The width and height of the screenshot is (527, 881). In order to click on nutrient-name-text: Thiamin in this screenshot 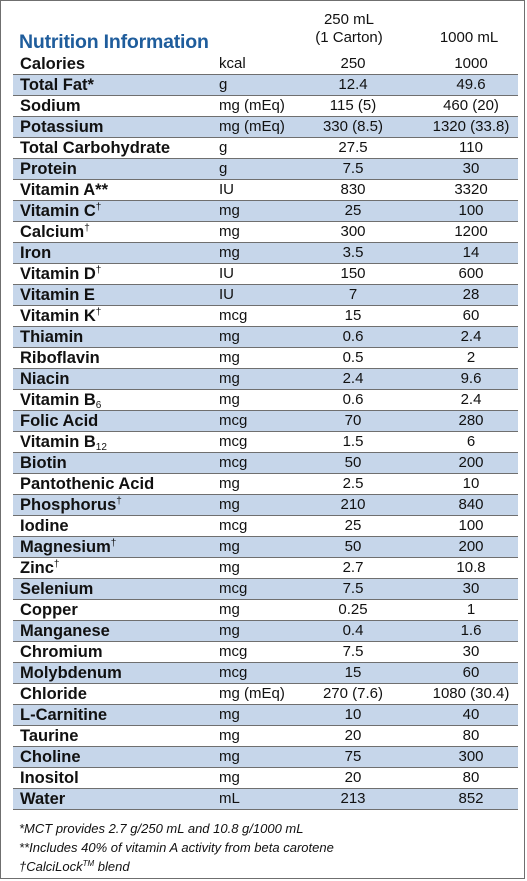, I will do `click(52, 337)`.